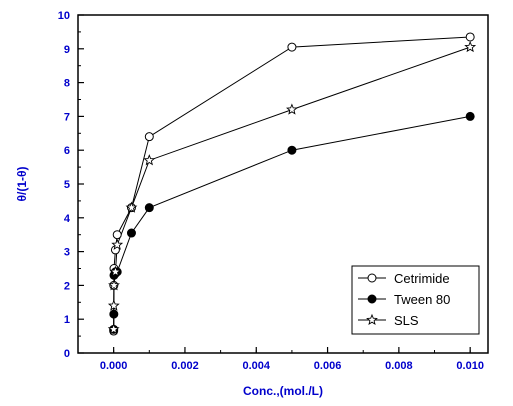 The width and height of the screenshot is (513, 406). What do you see at coordinates (185, 366) in the screenshot?
I see `x-tick-label: 0.002` at bounding box center [185, 366].